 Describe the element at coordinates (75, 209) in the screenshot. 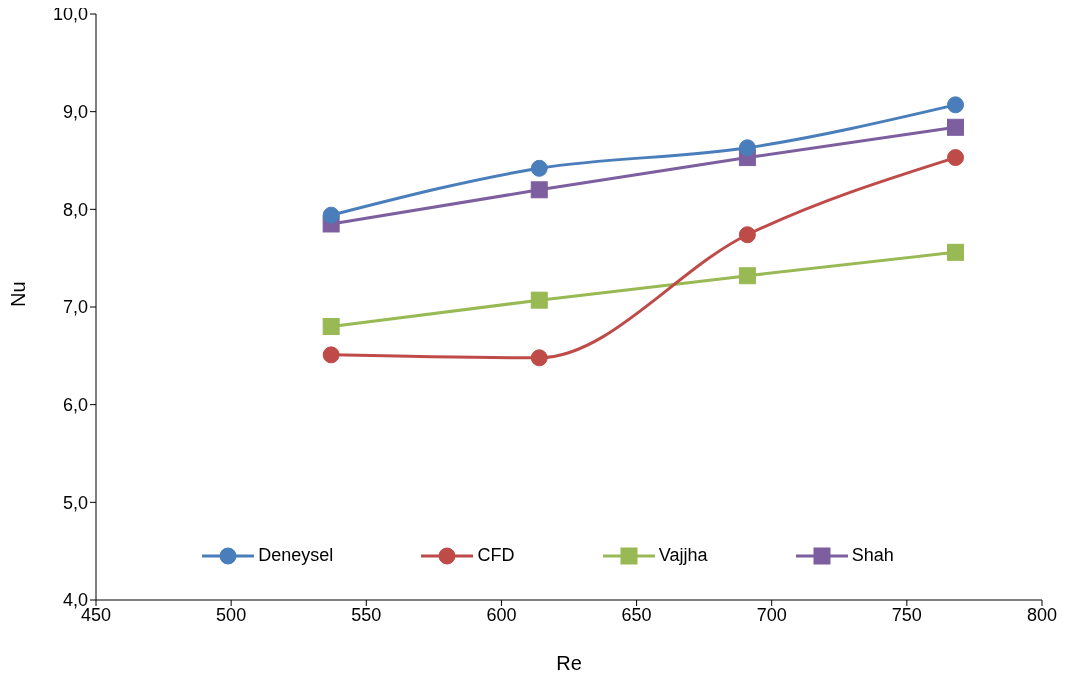

I see `y-tick-label: 8,0` at that location.